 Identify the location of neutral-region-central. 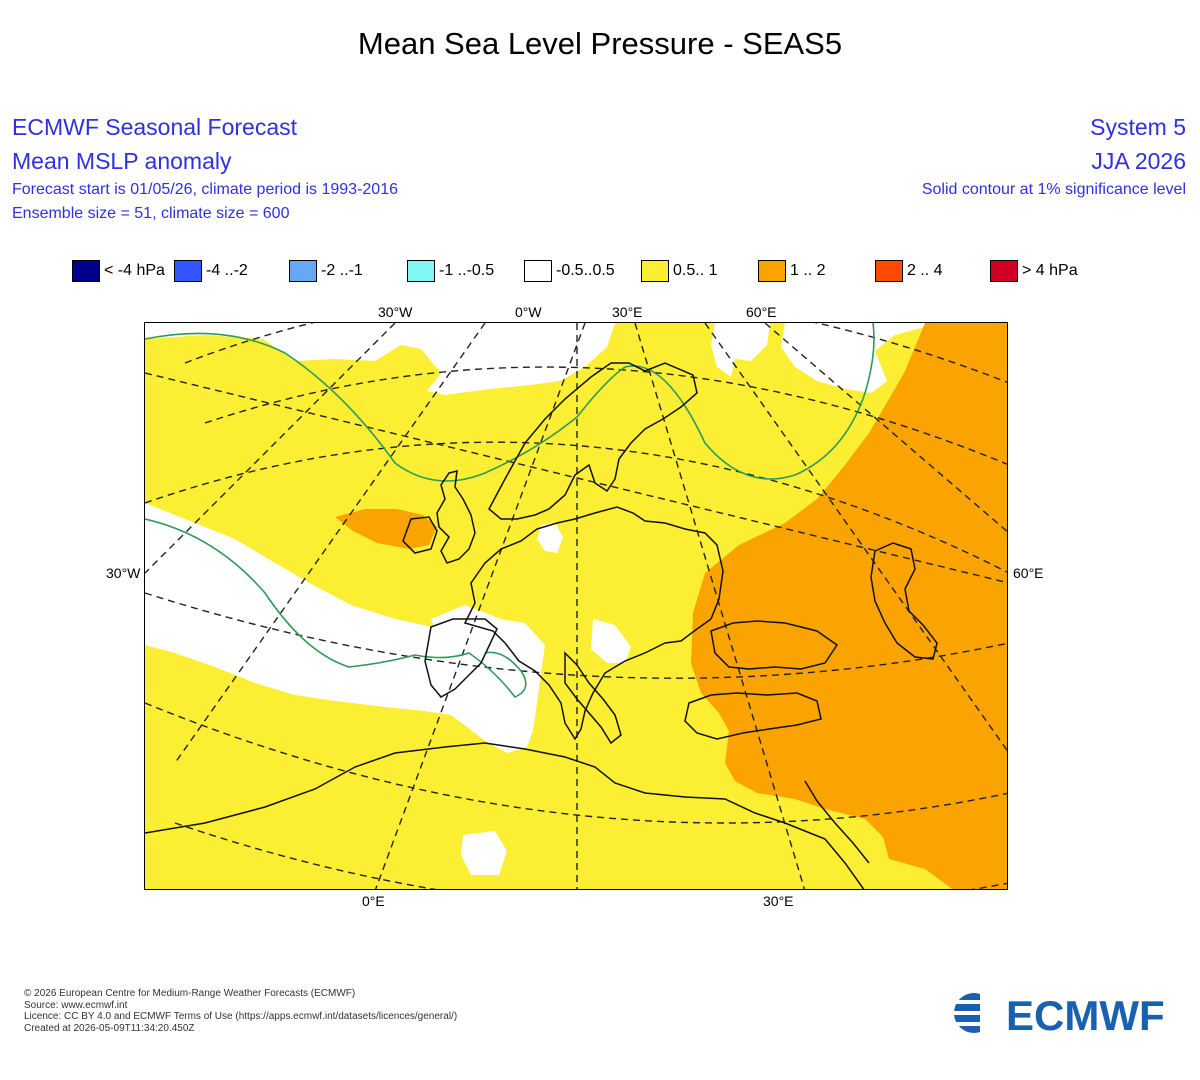
(611, 641).